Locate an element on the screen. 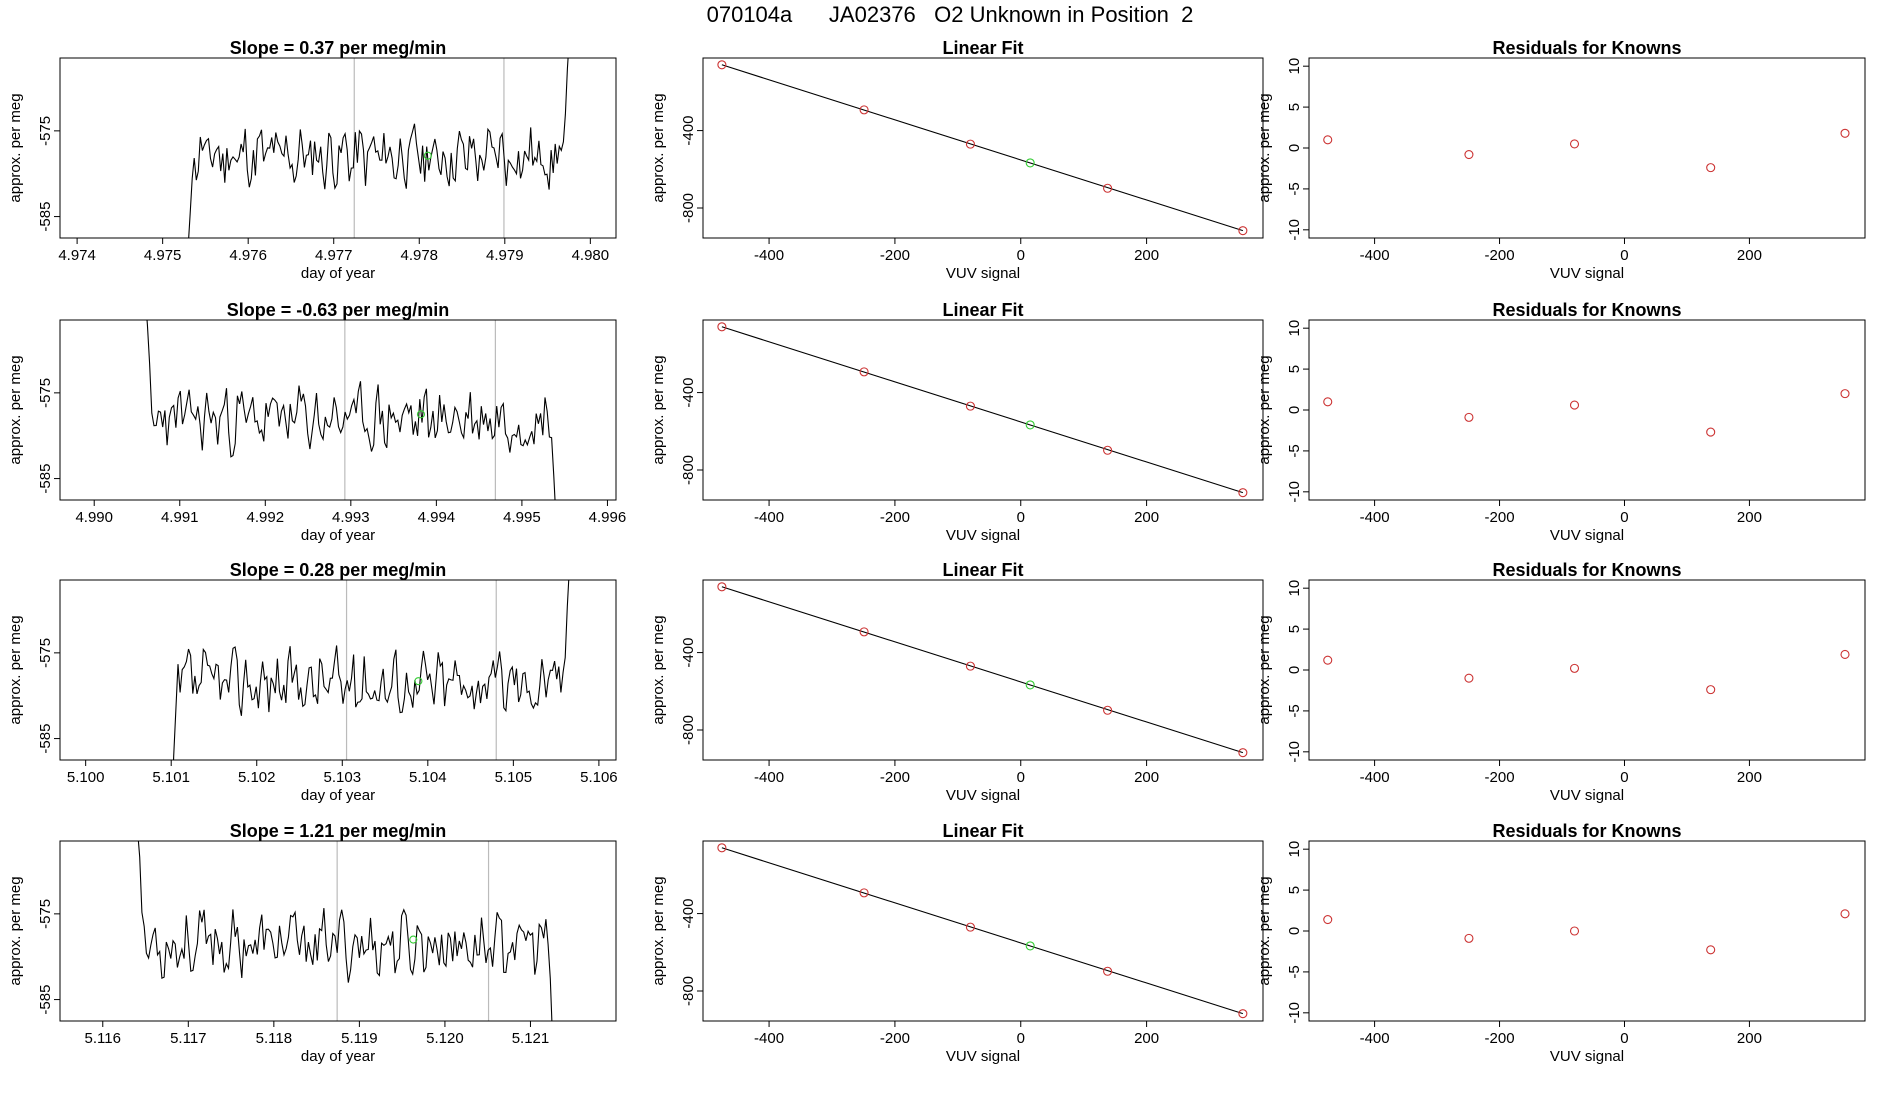  x-tick-label: 4.974 is located at coordinates (77, 255).